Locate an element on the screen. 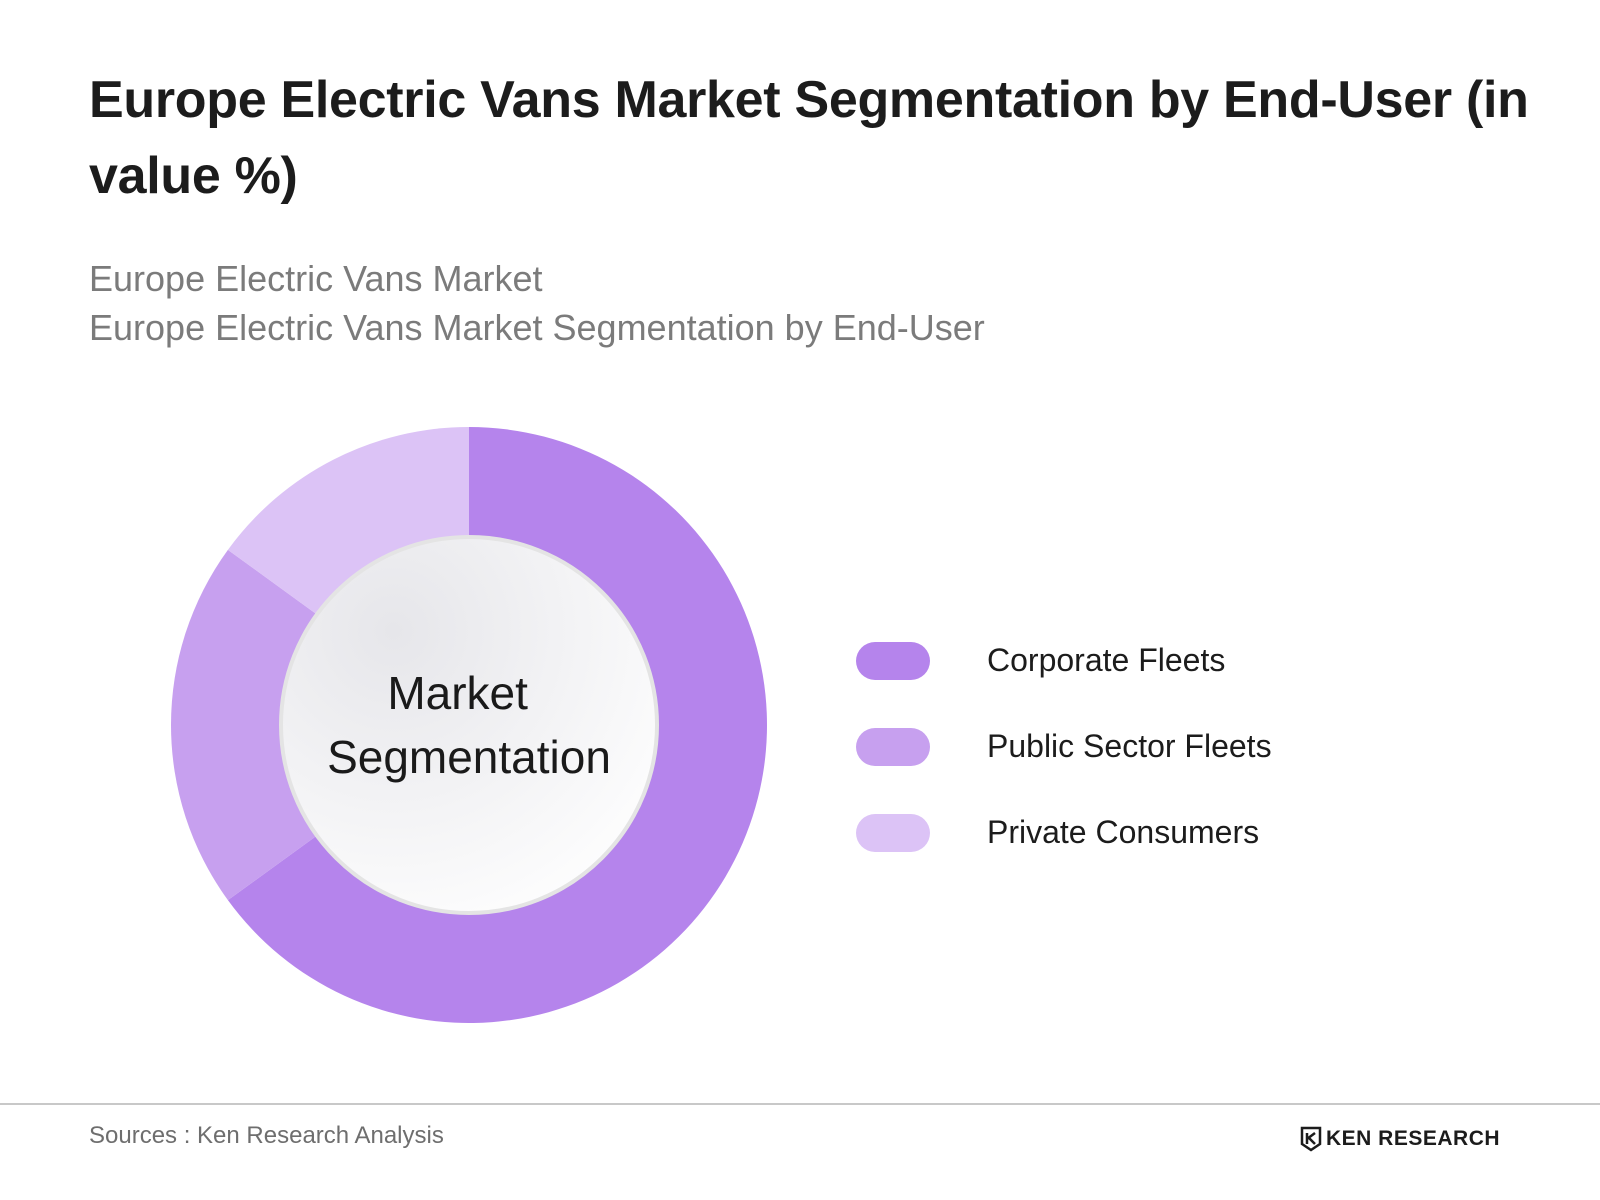 The image size is (1600, 1200). svg-text: Market Segmentation is located at coordinates (469, 725).